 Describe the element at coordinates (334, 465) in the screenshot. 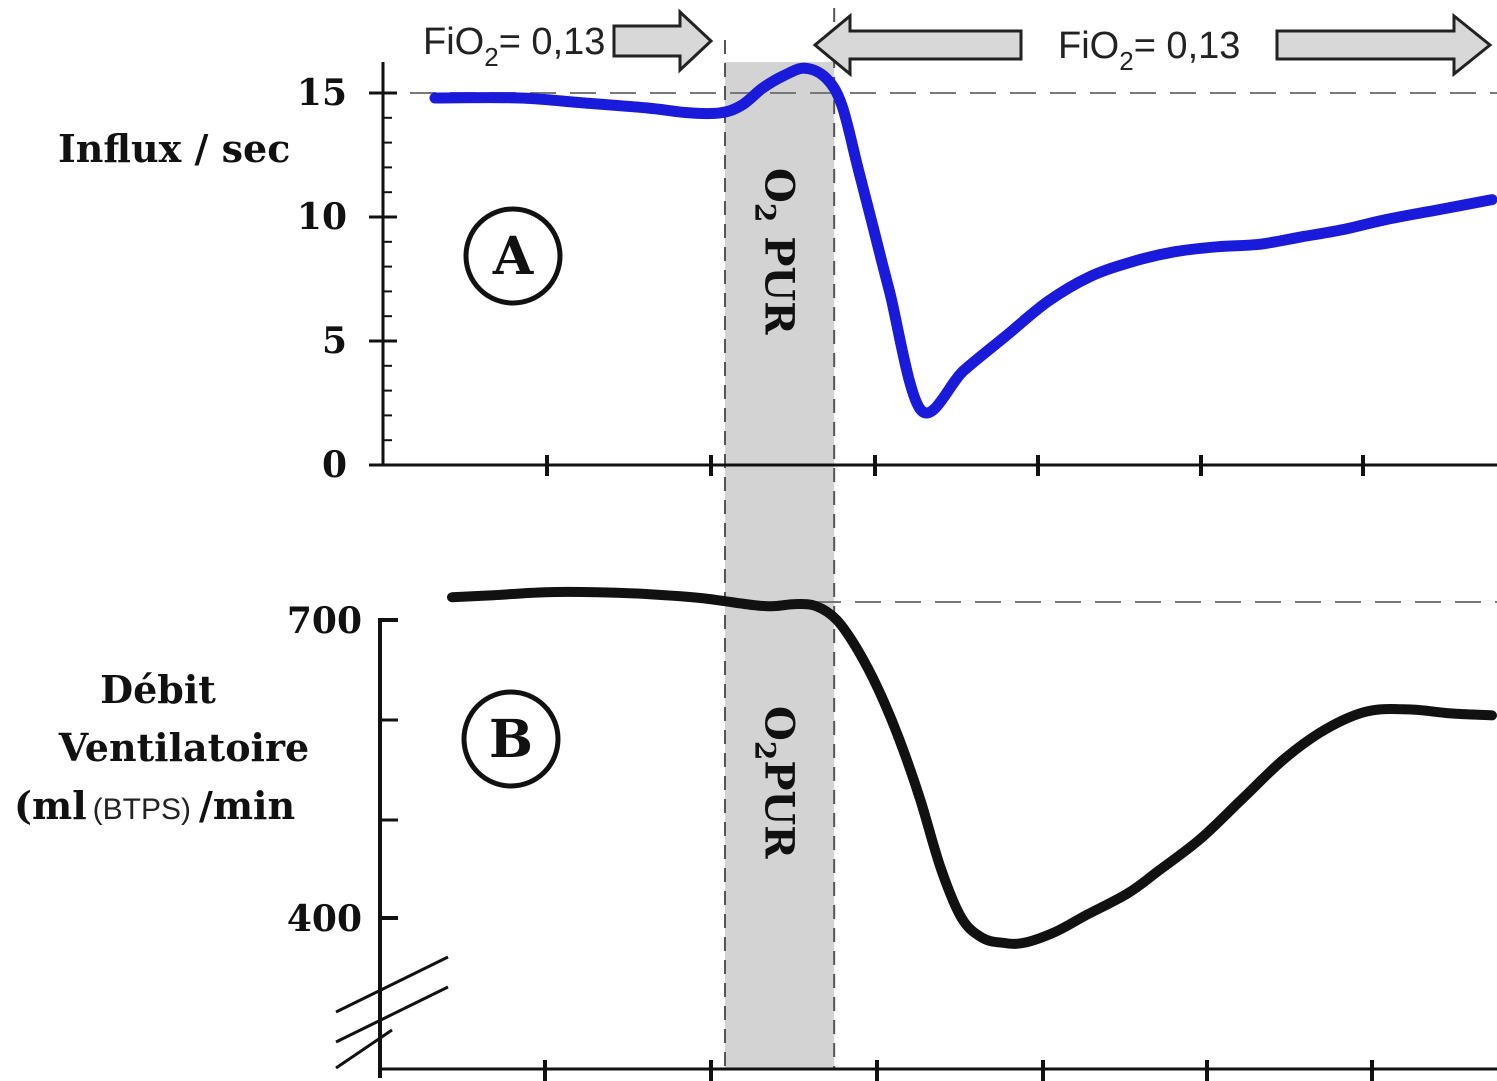

I see `y-tick-label: 0` at that location.